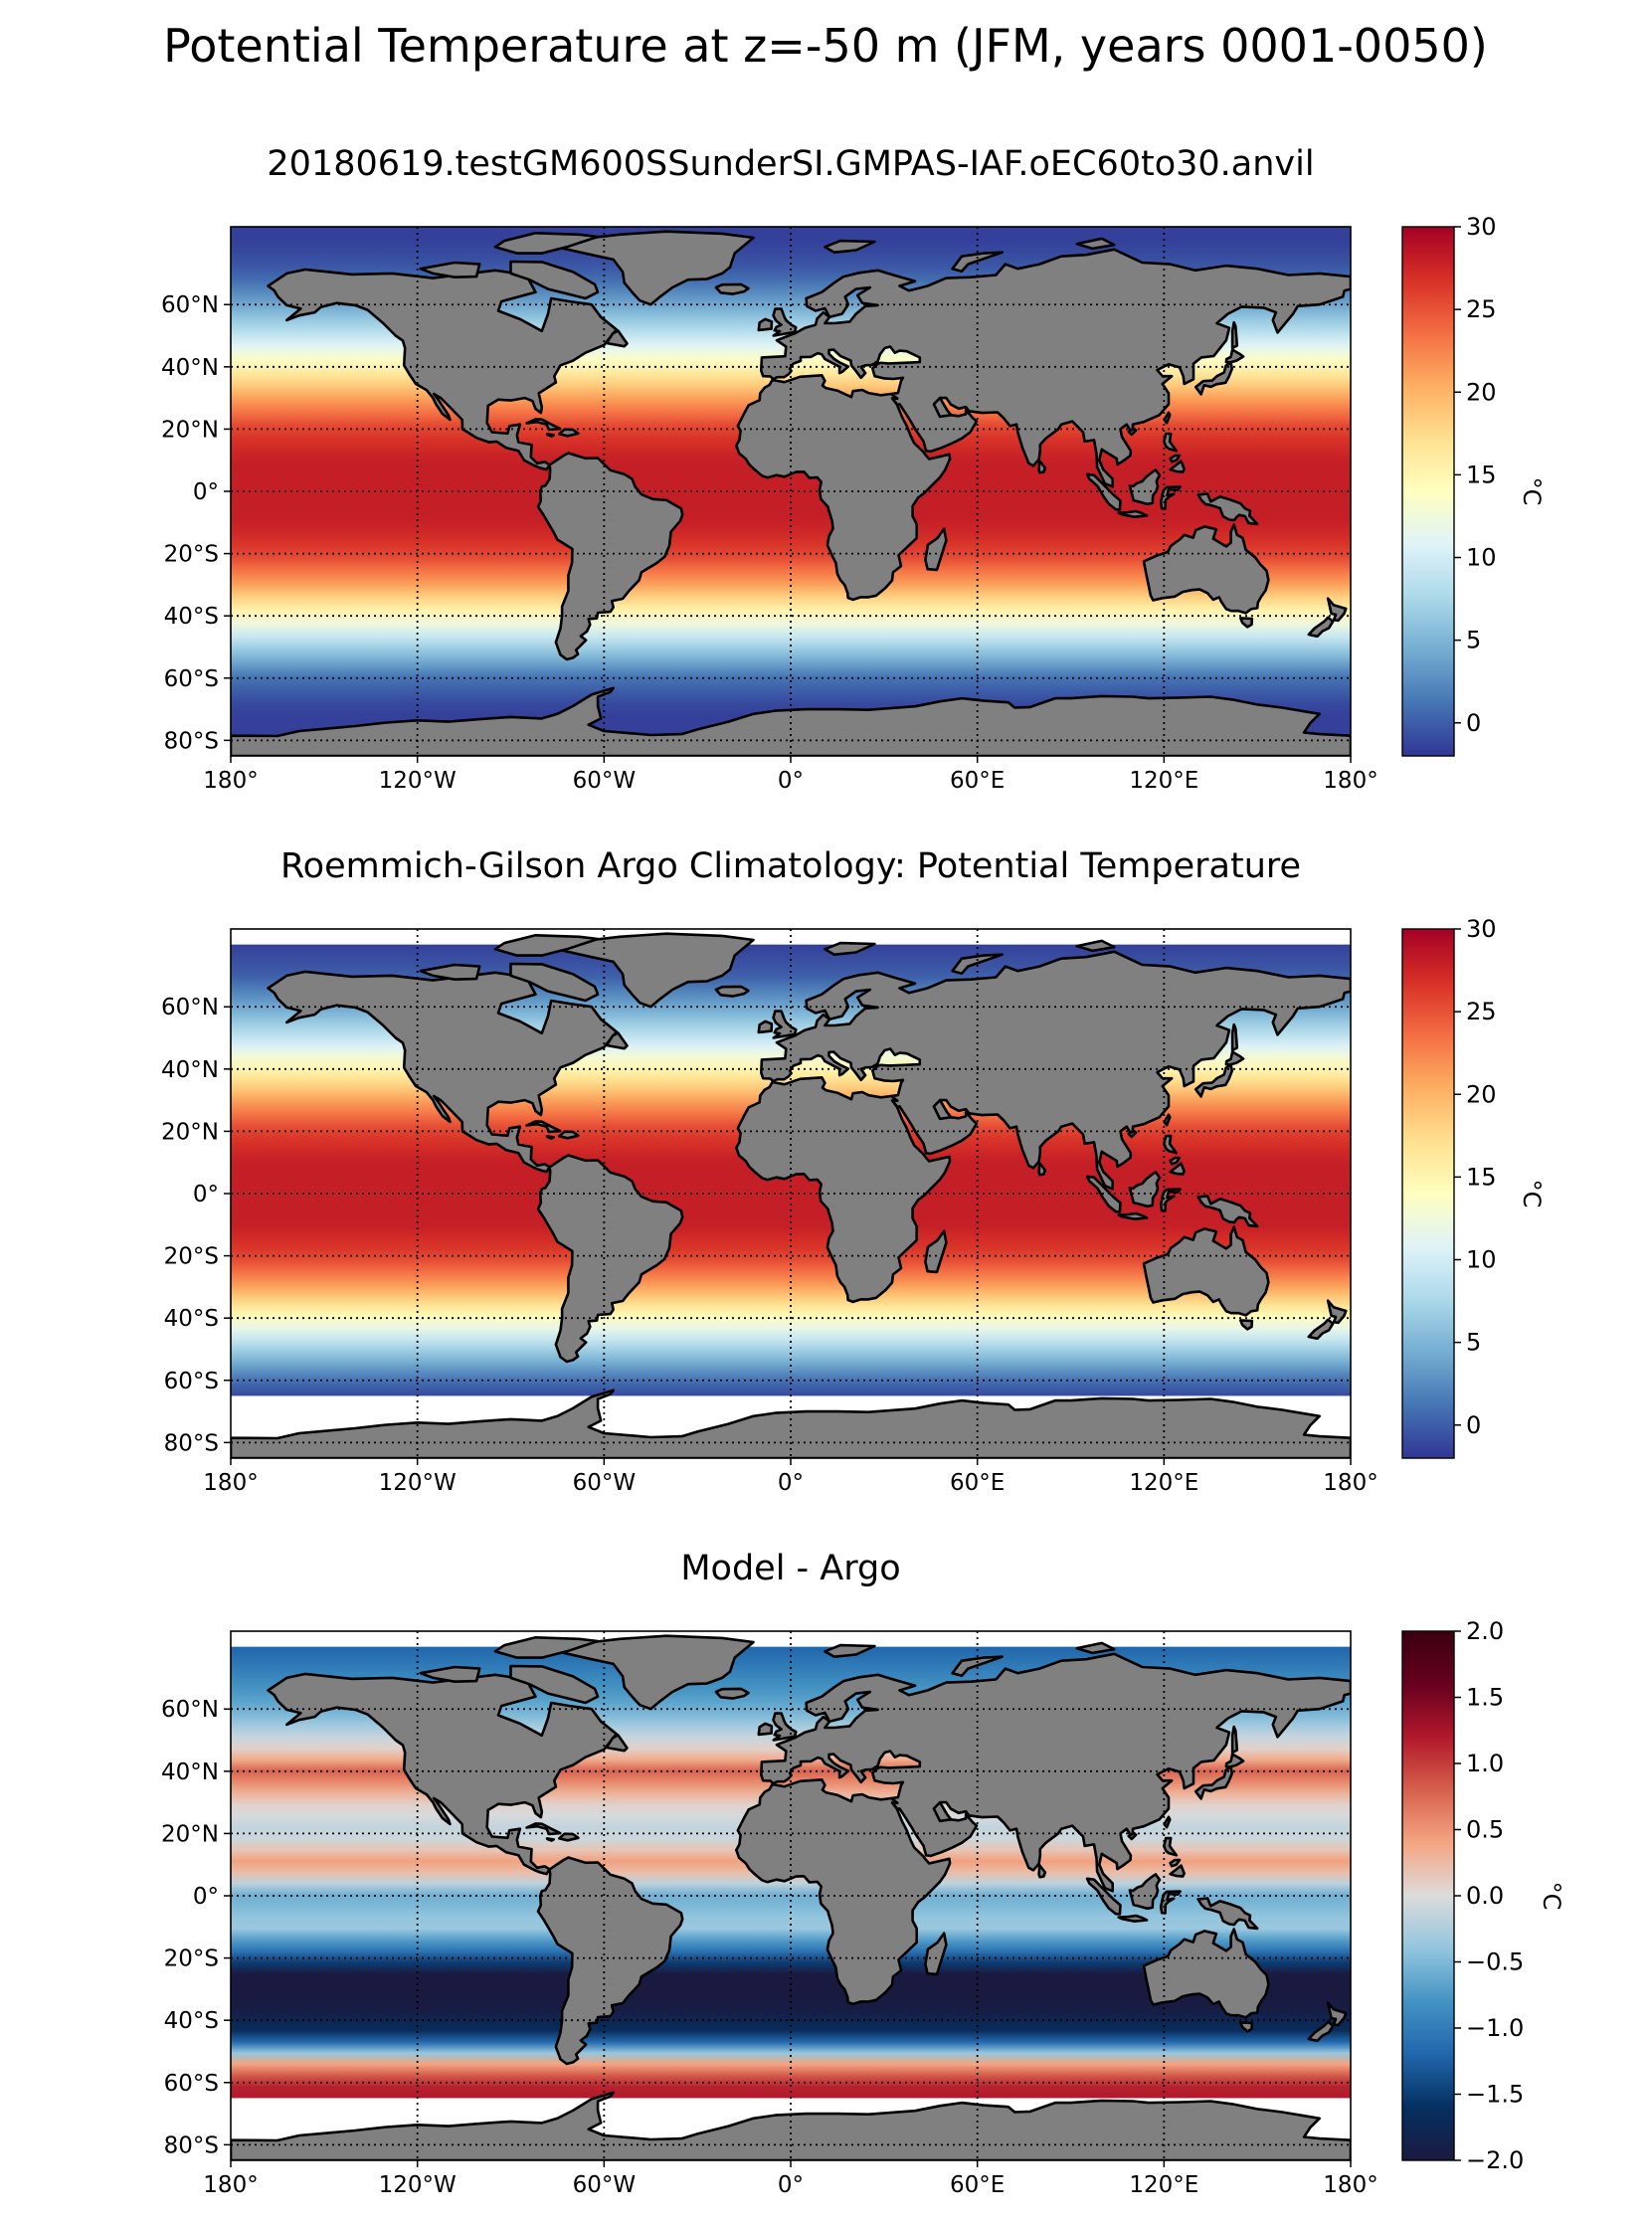 This screenshot has width=1652, height=2223. I want to click on colorbar-tick-label: −1.0, so click(1495, 2028).